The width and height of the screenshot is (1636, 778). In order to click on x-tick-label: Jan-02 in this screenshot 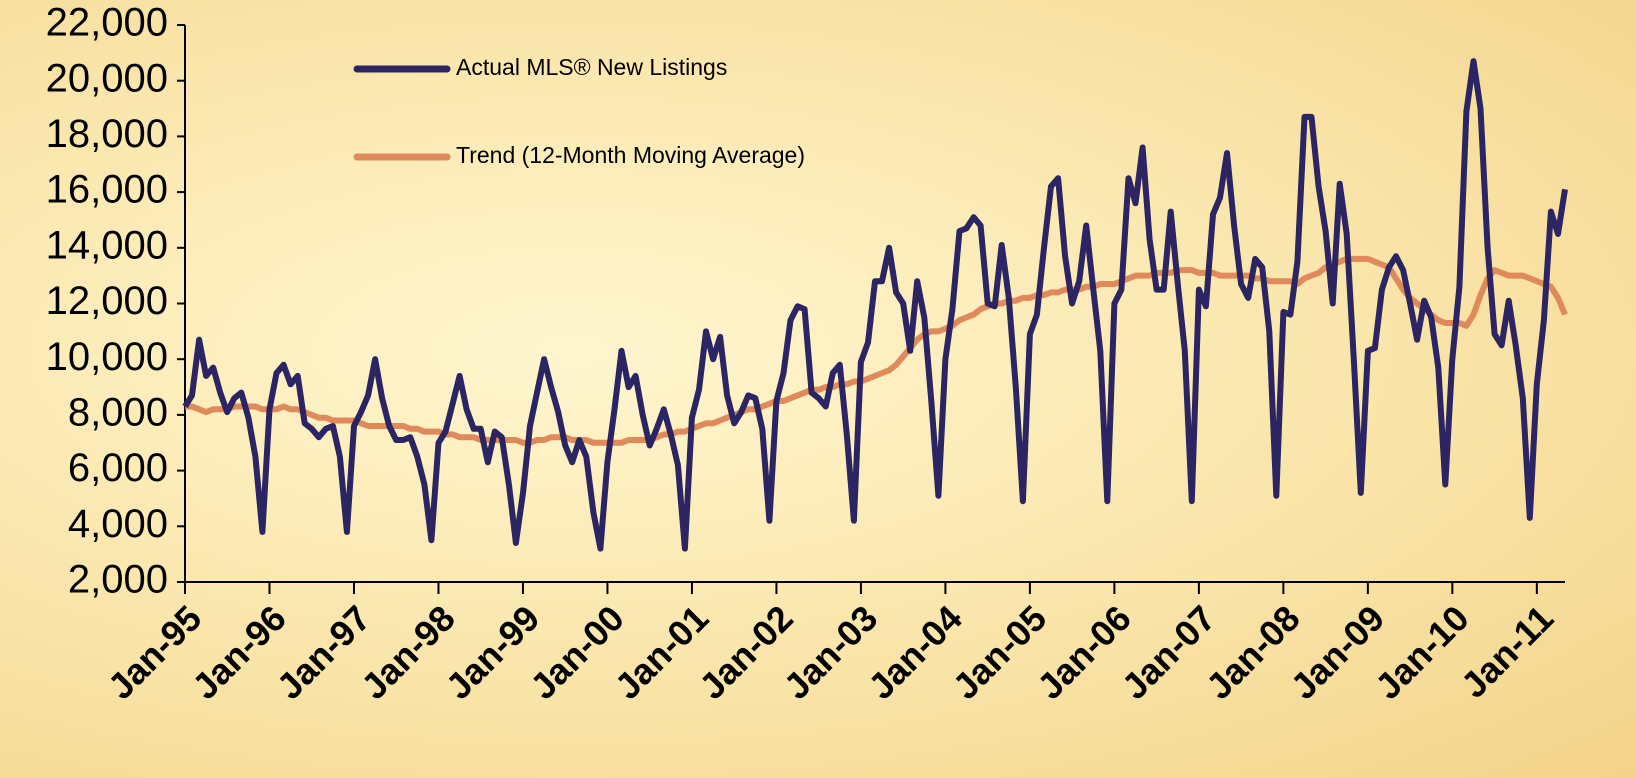, I will do `click(746, 652)`.